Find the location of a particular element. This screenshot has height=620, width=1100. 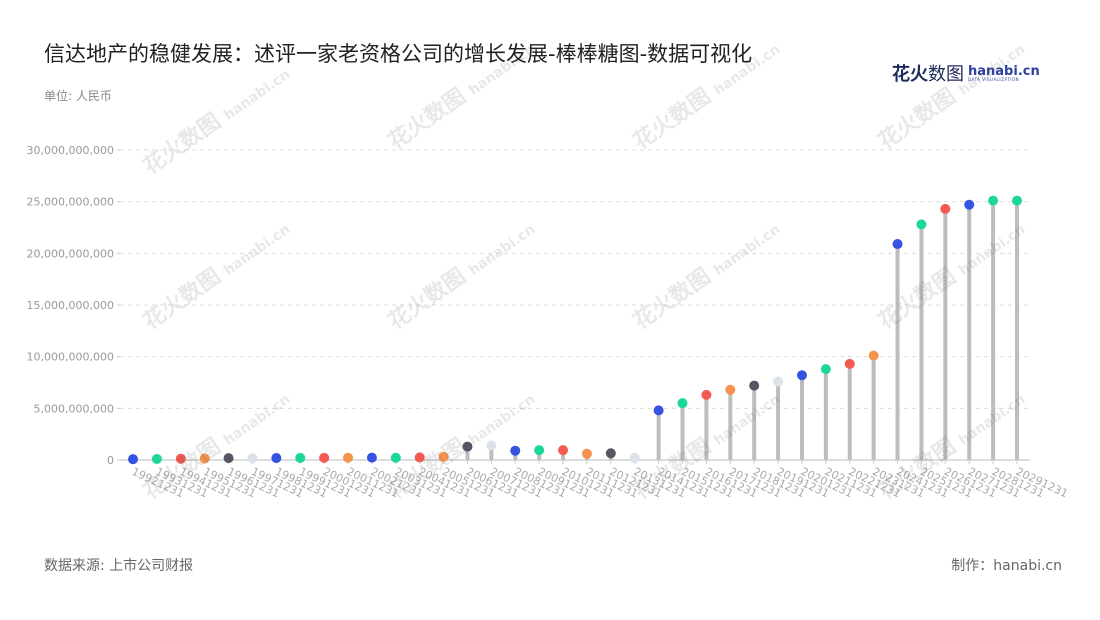

y-tick-label: 25,000,000,000 is located at coordinates (70, 202).